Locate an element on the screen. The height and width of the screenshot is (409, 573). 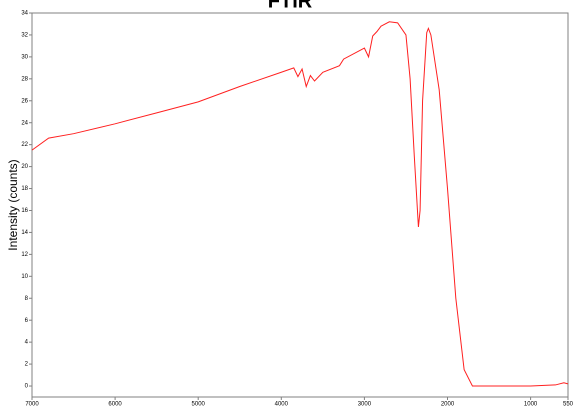
x-tick-label: 7000 is located at coordinates (32, 405).